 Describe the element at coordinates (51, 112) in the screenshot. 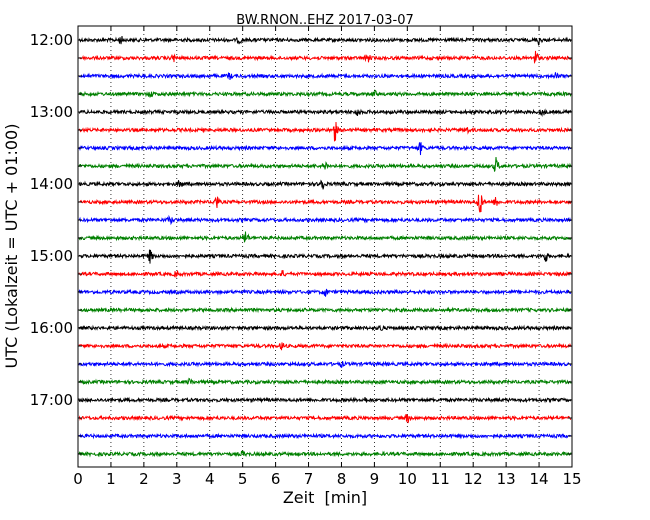

I see `y-tick-label: 13:00` at that location.